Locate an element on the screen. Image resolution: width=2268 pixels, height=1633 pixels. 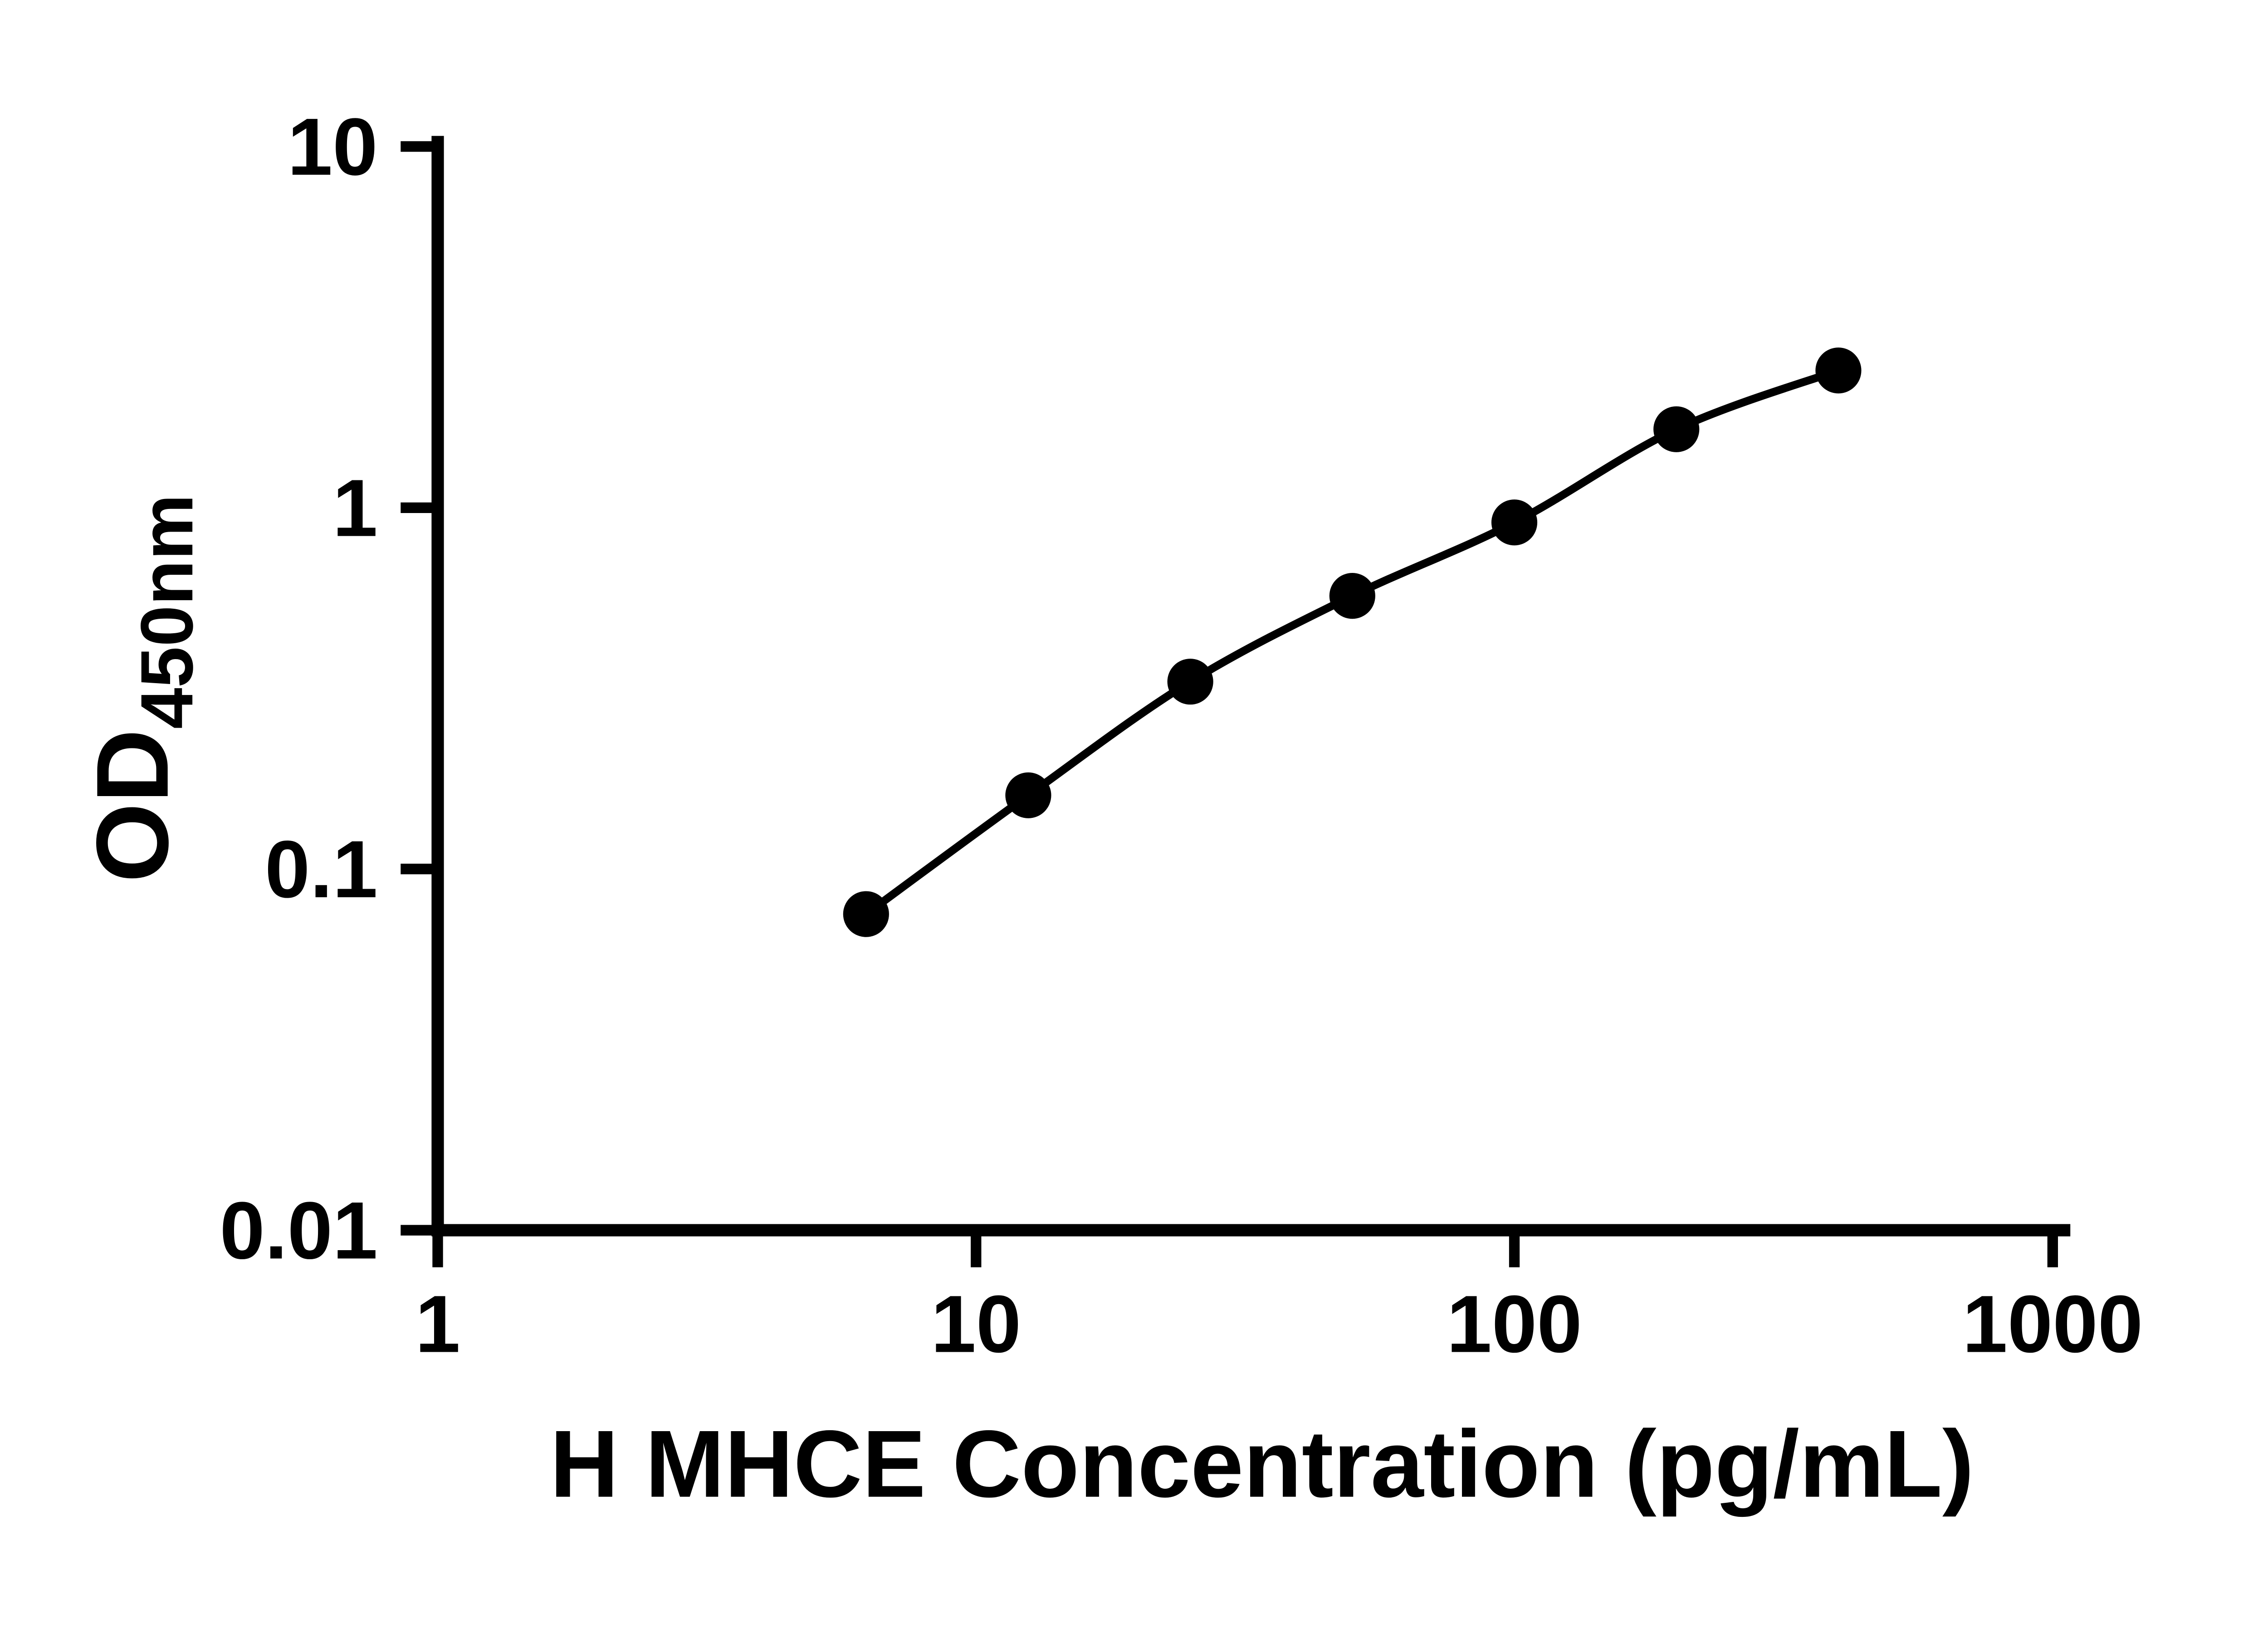
y-ticks-group: 0.01 0.1 1 10 is located at coordinates (329, 688).